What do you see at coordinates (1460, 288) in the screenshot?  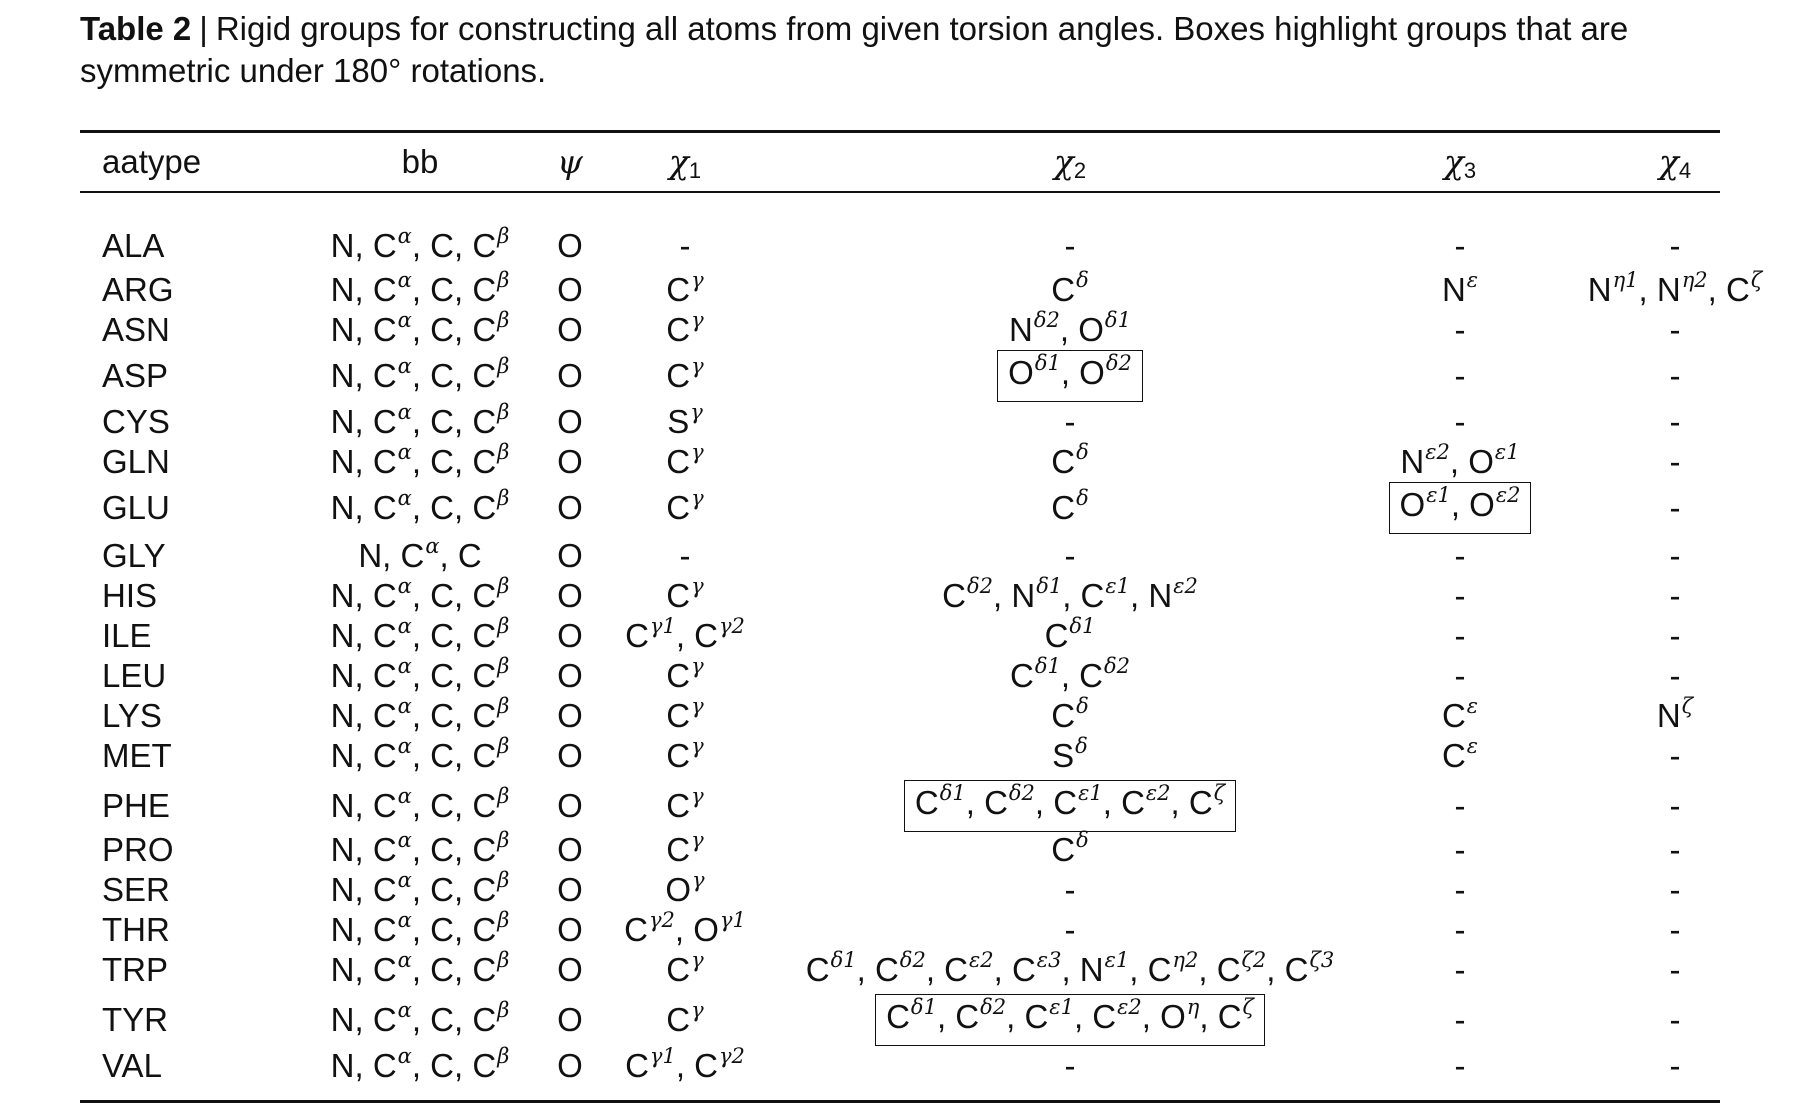 I see `cell-chi3: Nε` at bounding box center [1460, 288].